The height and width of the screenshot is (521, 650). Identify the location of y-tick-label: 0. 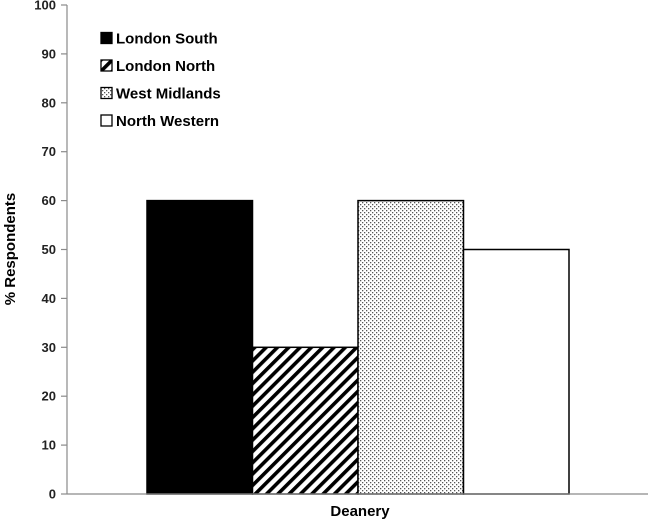
(52, 494).